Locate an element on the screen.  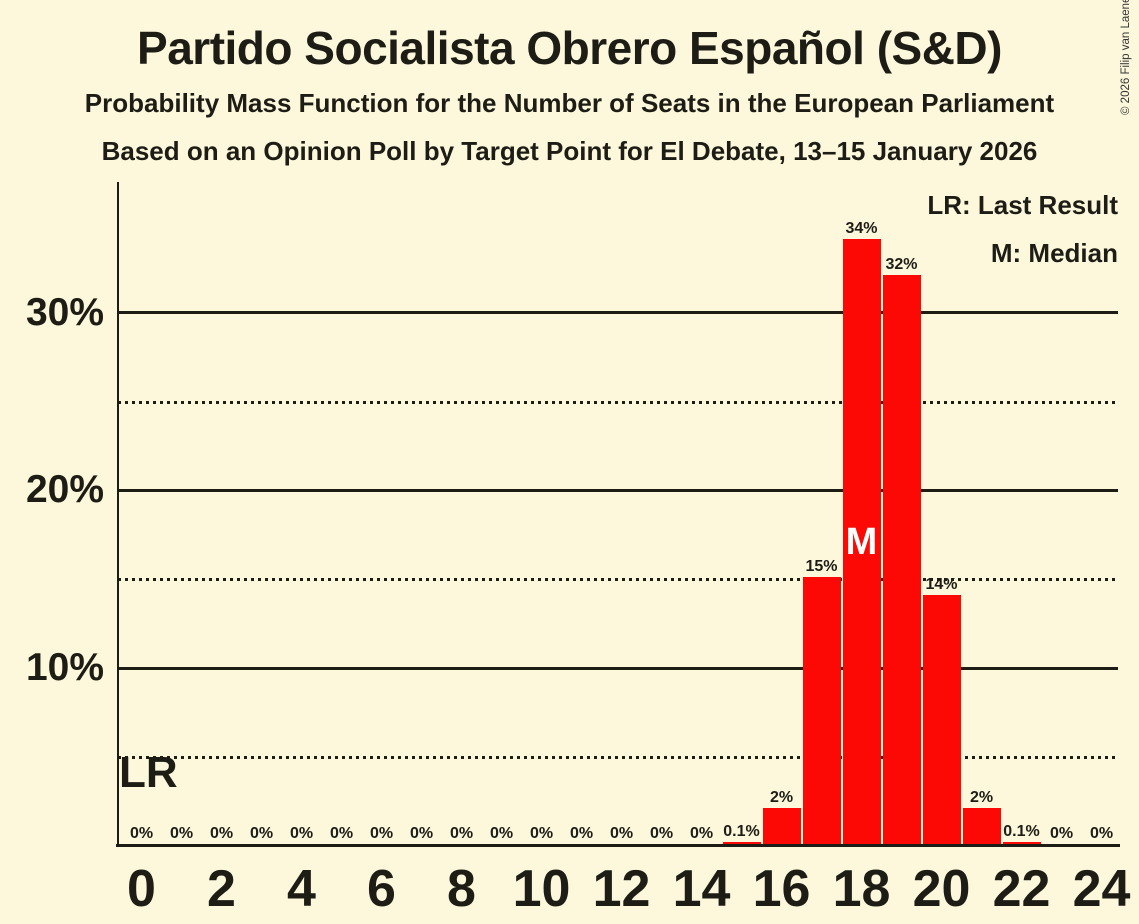
x-axis-label-10: 10 is located at coordinates (541, 889).